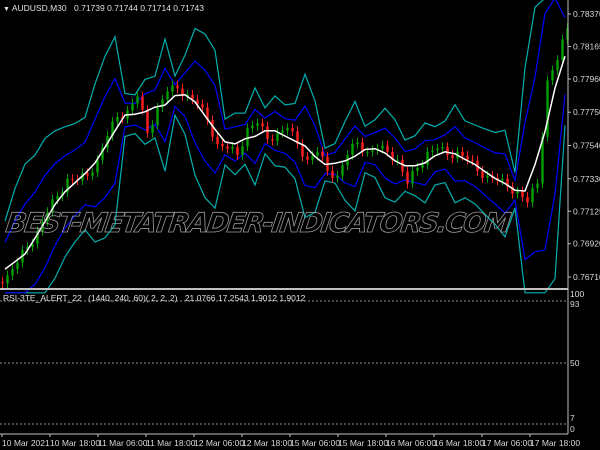  What do you see at coordinates (133, 298) in the screenshot?
I see `indicator-params: (1440, 240, 60)( 2, 2, 2)` at bounding box center [133, 298].